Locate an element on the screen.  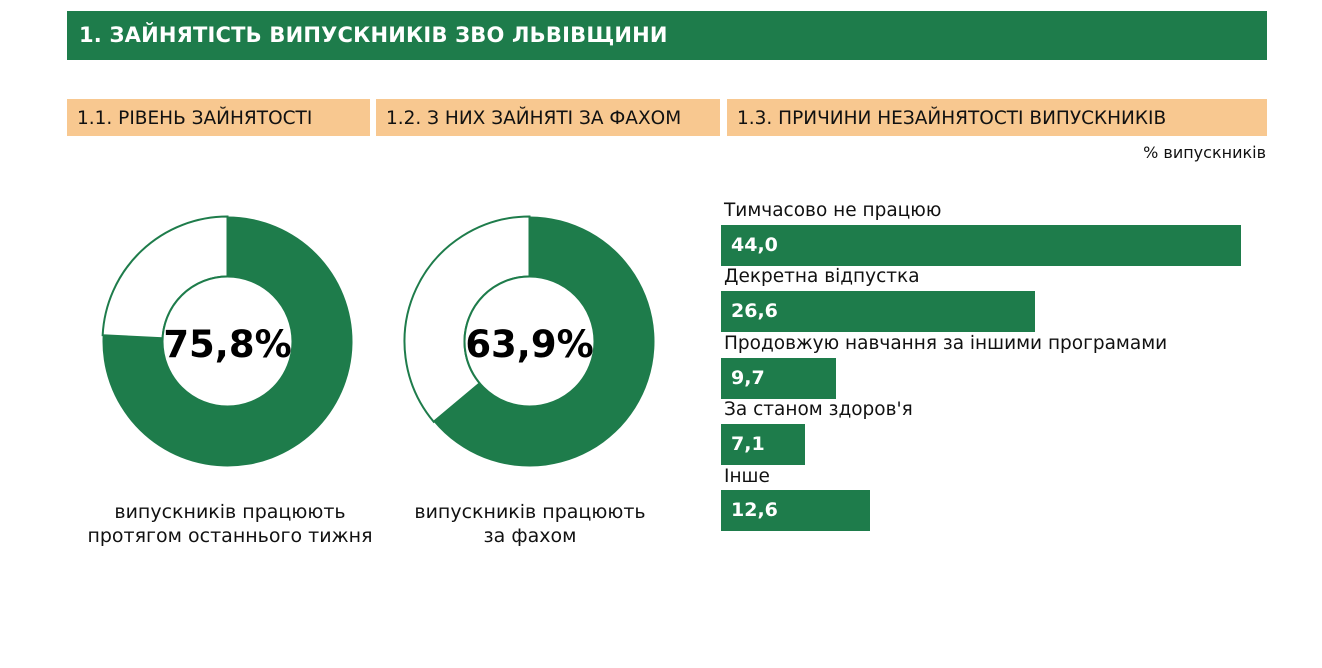
caption-line: за фахом is located at coordinates (530, 536).